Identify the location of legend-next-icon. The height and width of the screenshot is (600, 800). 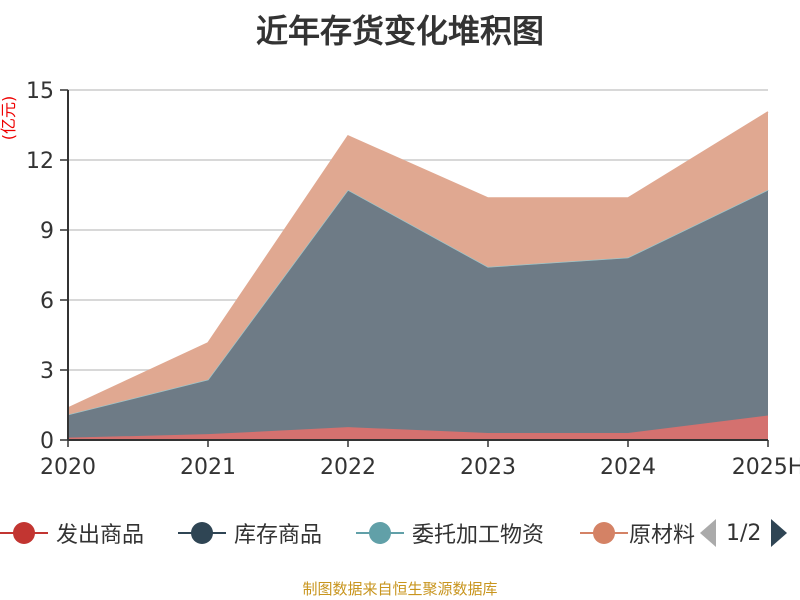
(779, 533).